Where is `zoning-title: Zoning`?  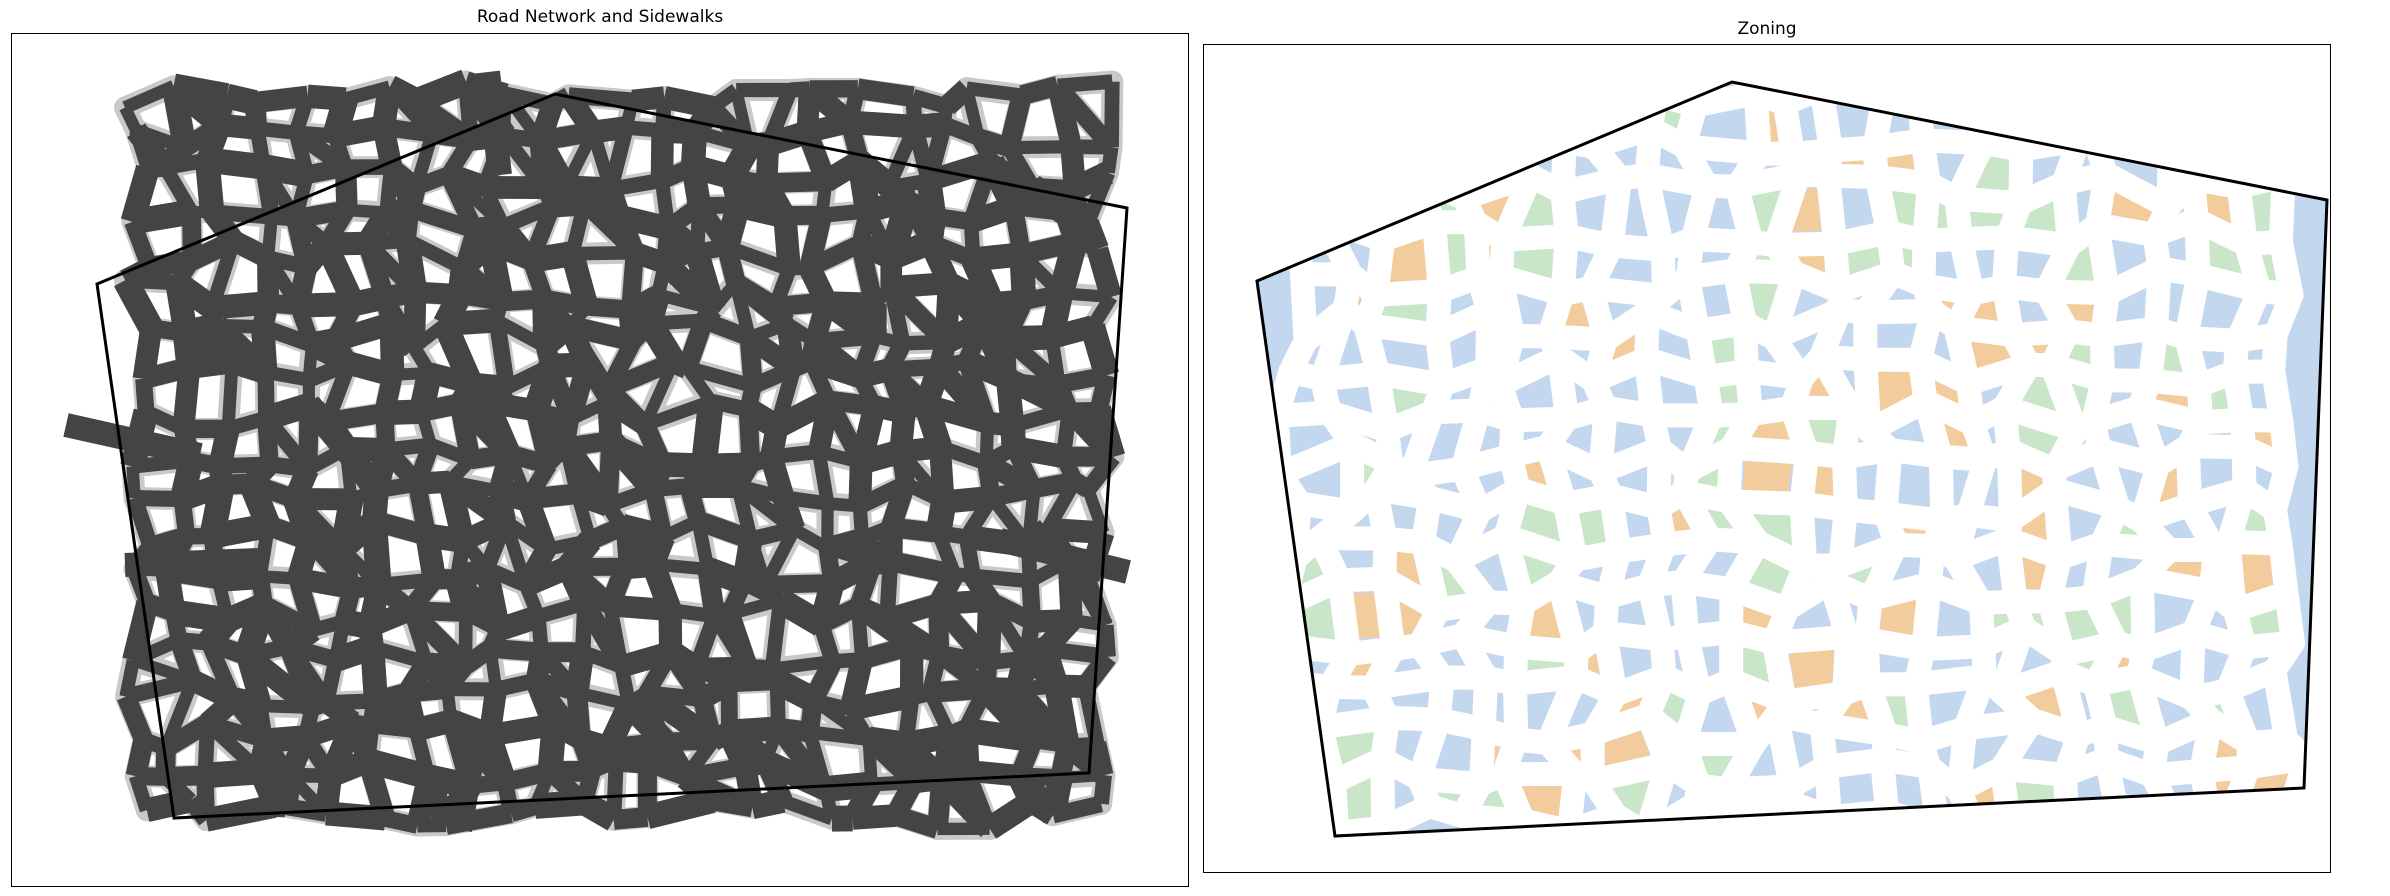 zoning-title: Zoning is located at coordinates (1767, 29).